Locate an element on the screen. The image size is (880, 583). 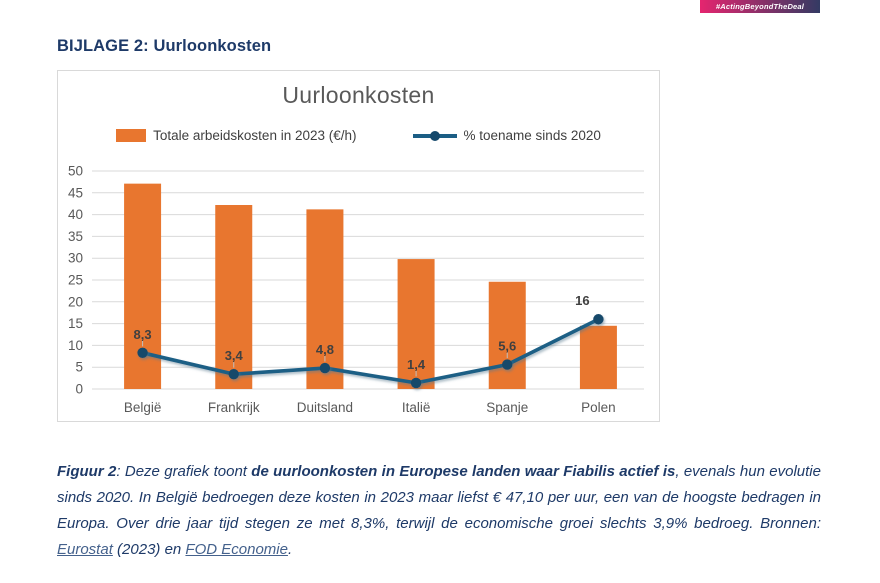
svg-text: België is located at coordinates (143, 407).